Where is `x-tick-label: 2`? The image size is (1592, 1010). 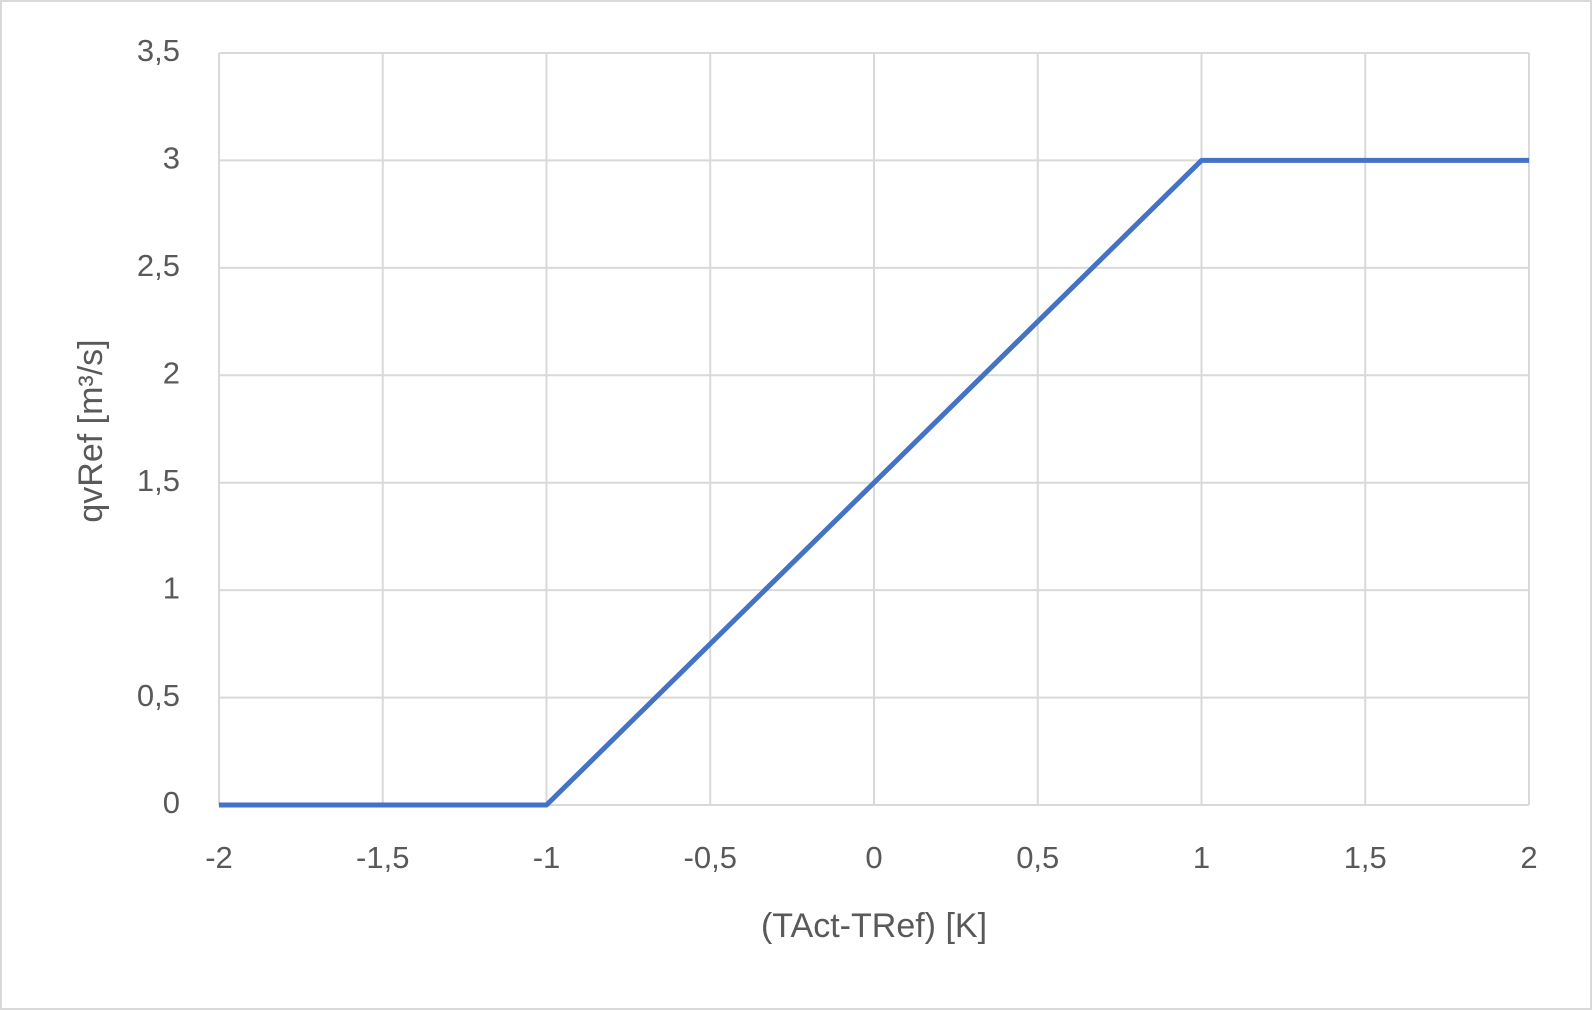
x-tick-label: 2 is located at coordinates (1528, 857).